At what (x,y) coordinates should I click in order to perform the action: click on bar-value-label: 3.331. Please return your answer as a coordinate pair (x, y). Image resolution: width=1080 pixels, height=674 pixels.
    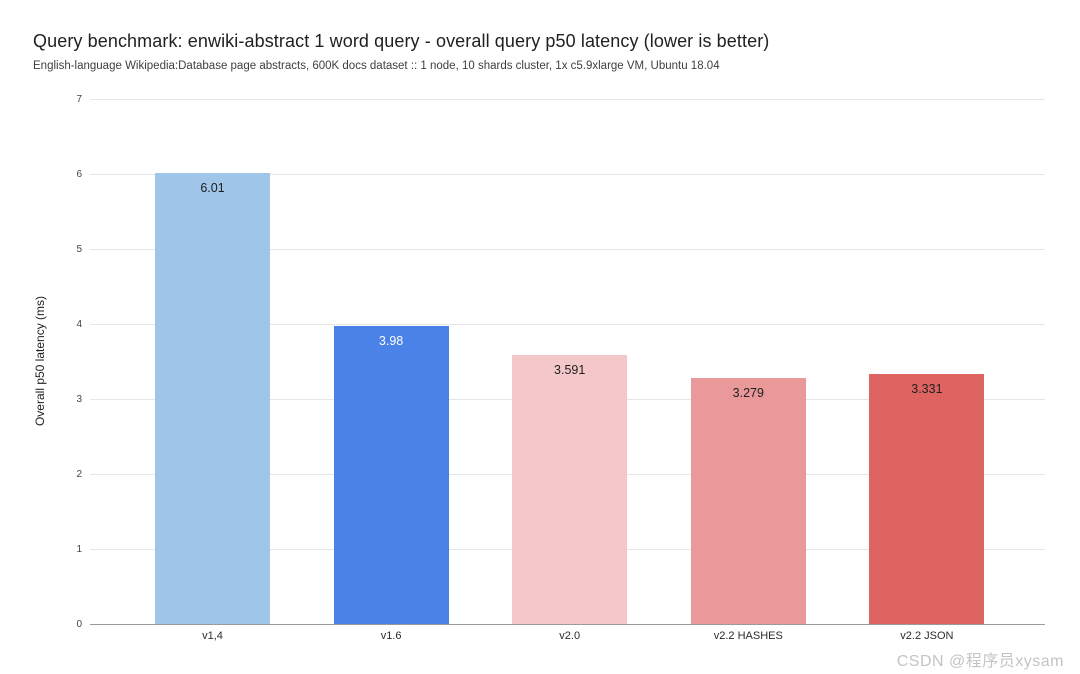
    Looking at the image, I should click on (927, 389).